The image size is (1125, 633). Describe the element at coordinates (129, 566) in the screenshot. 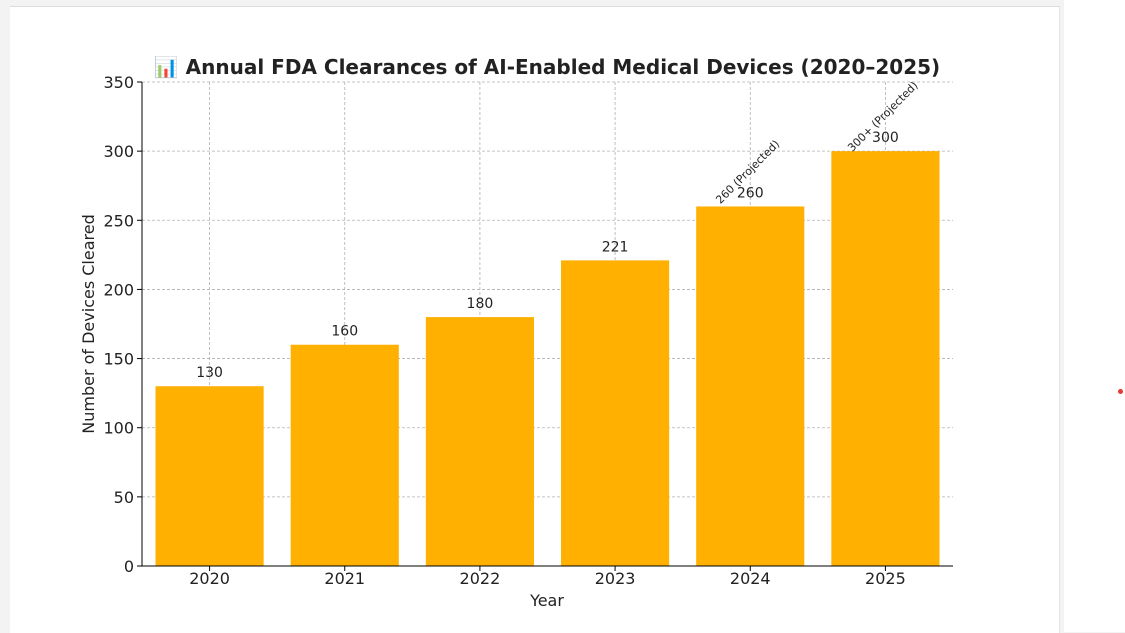

I see `y-tick-label: 0` at that location.